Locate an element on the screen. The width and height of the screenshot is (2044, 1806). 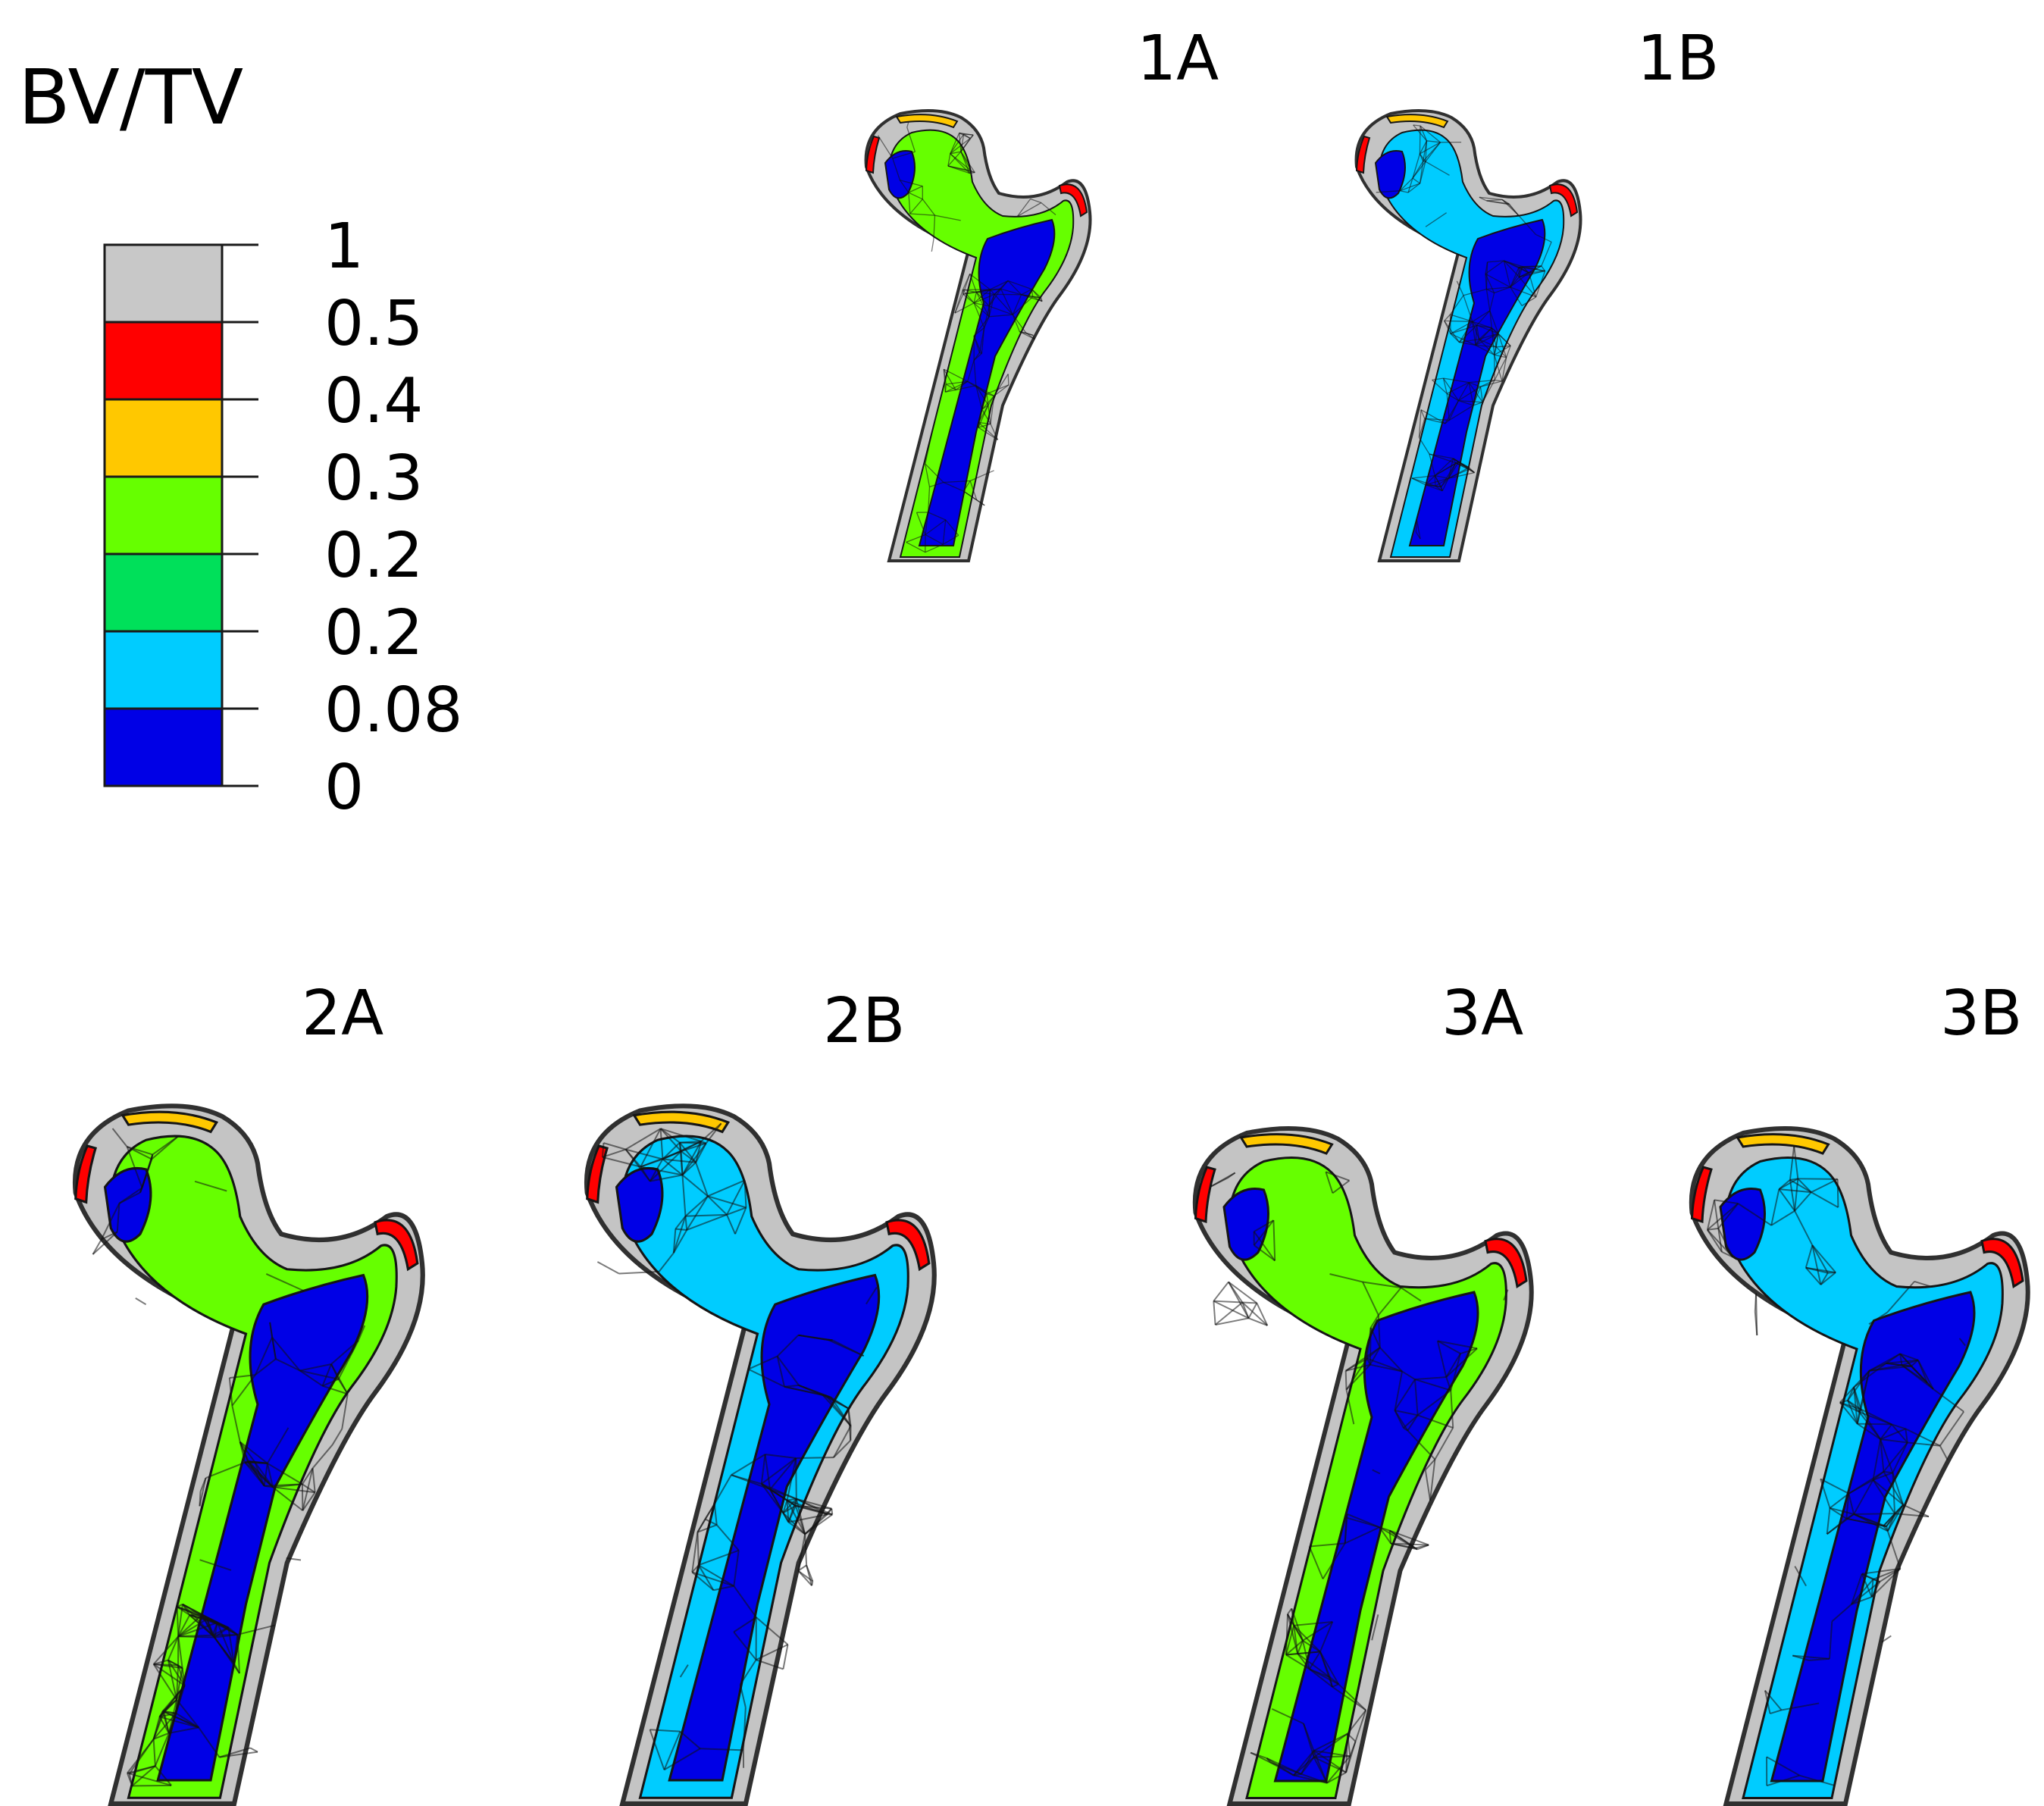
legend-tick-label-5: 0.2 is located at coordinates (373, 633).